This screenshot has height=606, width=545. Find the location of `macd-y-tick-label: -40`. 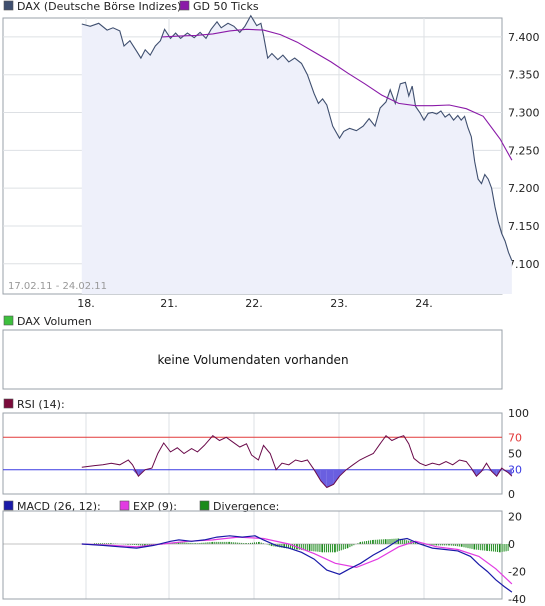

macd-y-tick-label: -40 is located at coordinates (517, 599).